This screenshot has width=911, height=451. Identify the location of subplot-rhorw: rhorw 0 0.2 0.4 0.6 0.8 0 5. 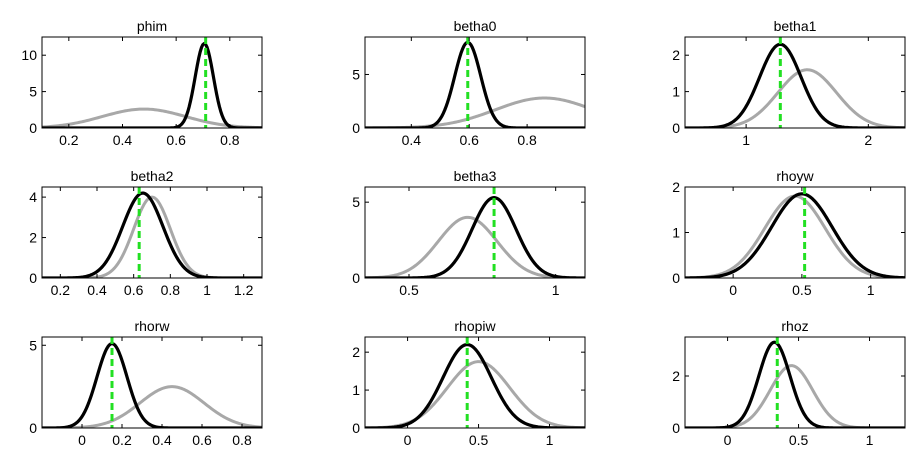
(146, 383).